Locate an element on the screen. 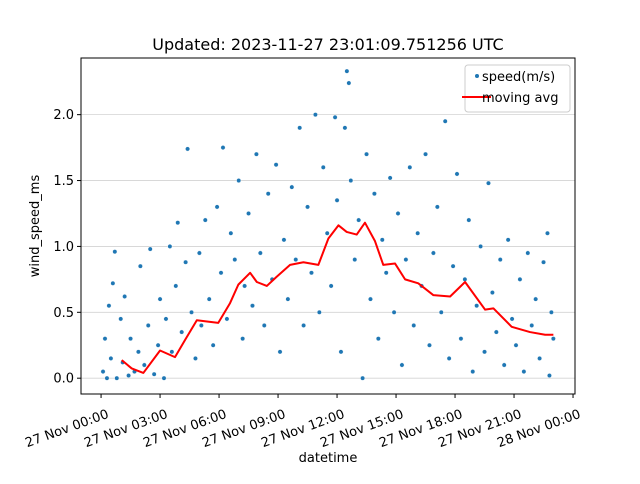 Image resolution: width=640 pixels, height=484 pixels. y-axis: 0.0 0.5 1.0 1.5 2.0 is located at coordinates (67, 247).